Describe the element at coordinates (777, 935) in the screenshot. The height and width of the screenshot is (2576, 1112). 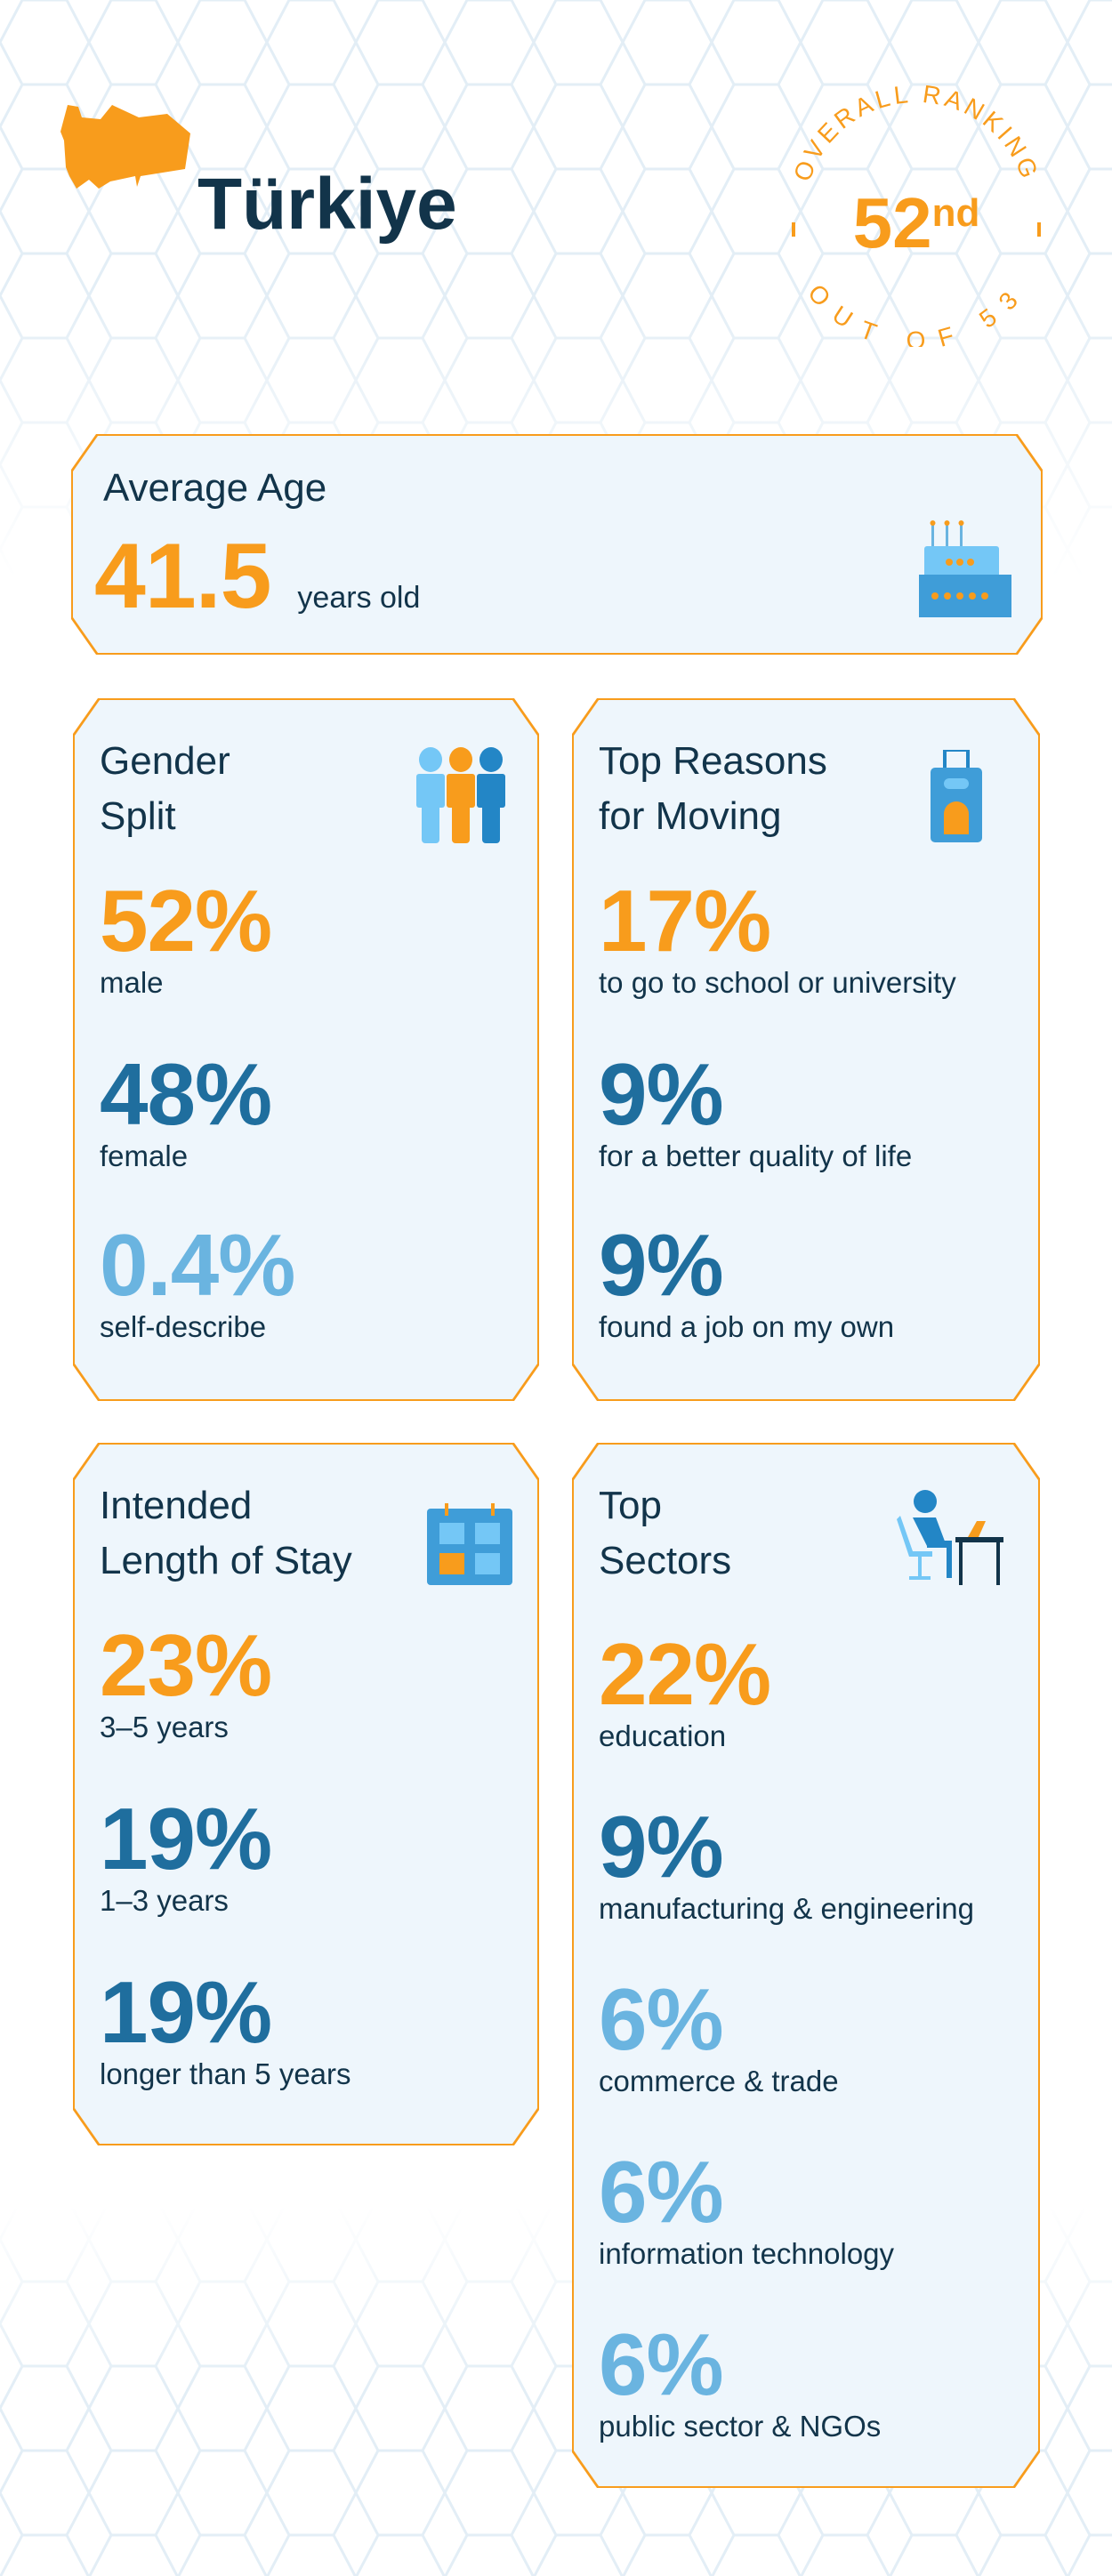
I see `reason-stat: 17% to go to school or university` at that location.